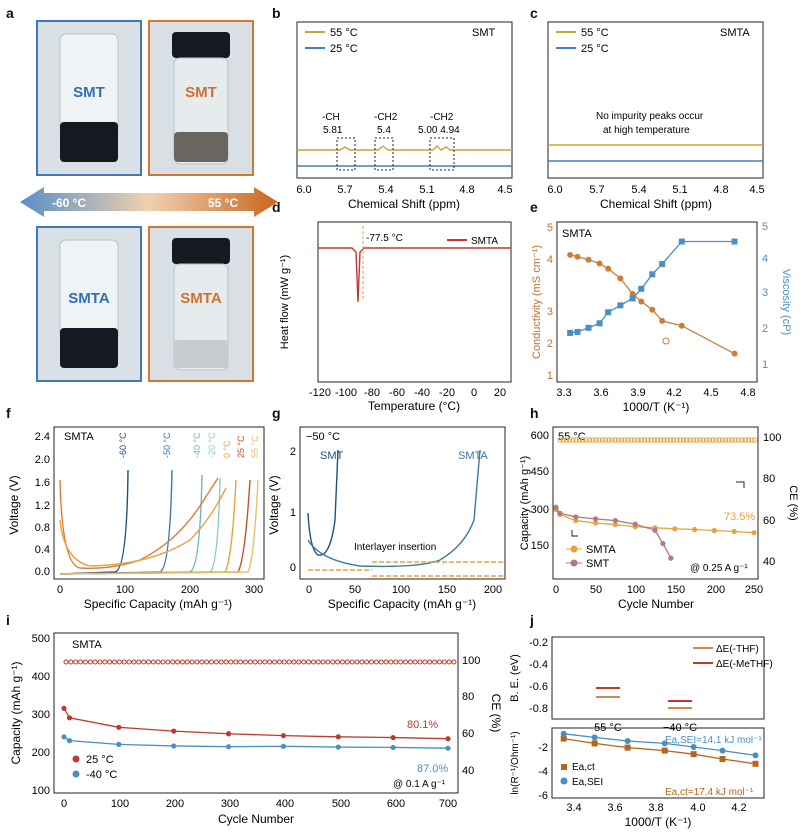 This screenshot has width=801, height=834. What do you see at coordinates (41, 639) in the screenshot?
I see `panel-i-ytick-left: 500` at bounding box center [41, 639].